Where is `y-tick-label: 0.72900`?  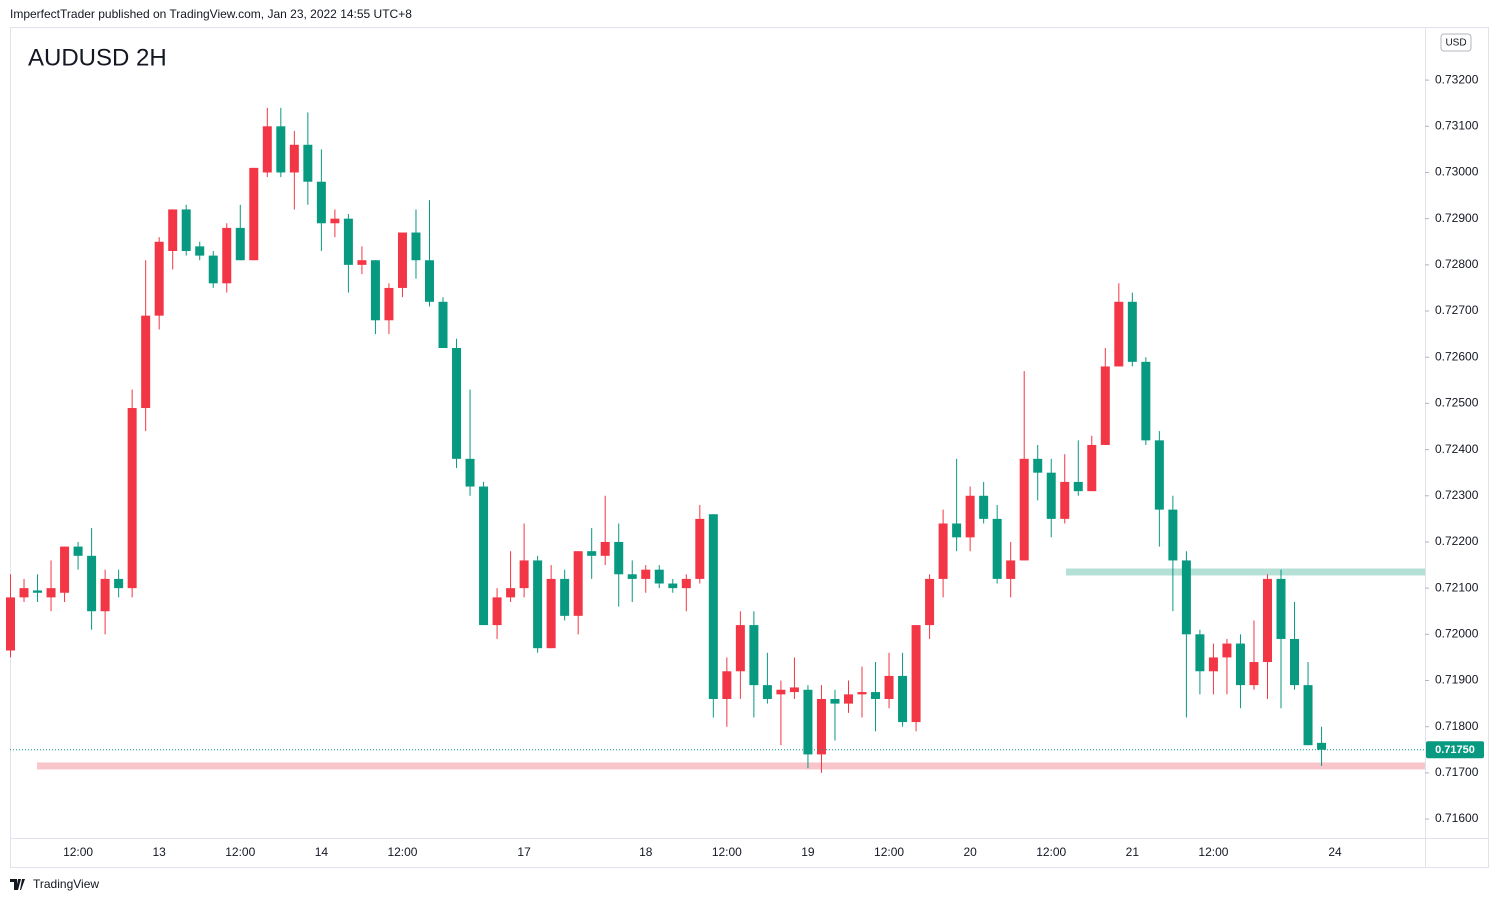
y-tick-label: 0.72900 is located at coordinates (1457, 218).